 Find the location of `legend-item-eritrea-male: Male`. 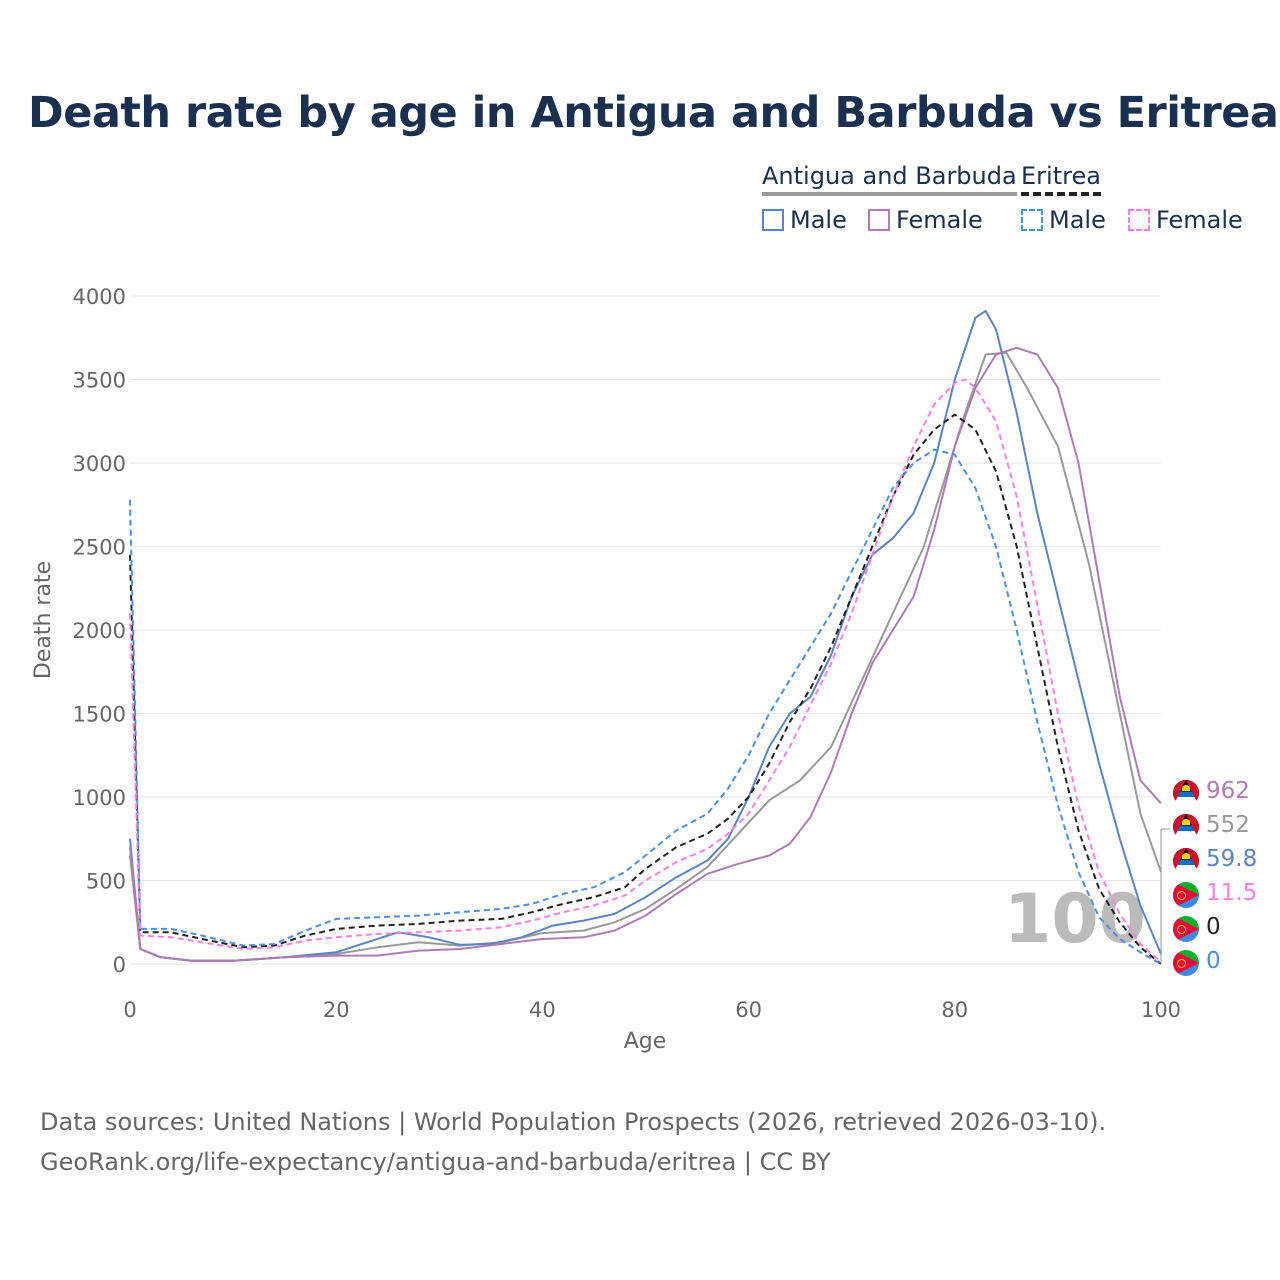

legend-item-eritrea-male: Male is located at coordinates (1063, 220).